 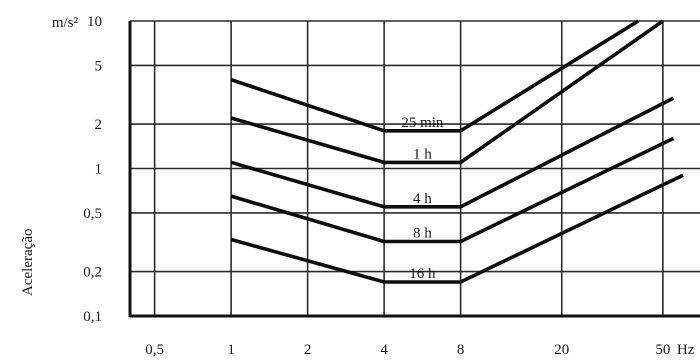 I want to click on y-tick-label: 1, so click(x=99, y=170).